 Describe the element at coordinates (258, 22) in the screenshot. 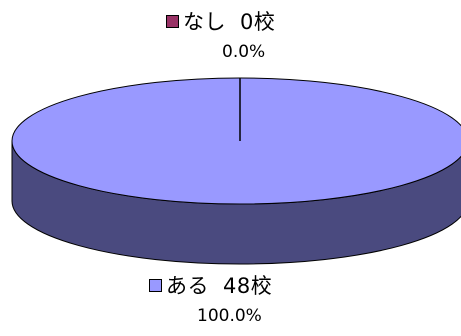

I see `count-nashi: 0校` at that location.